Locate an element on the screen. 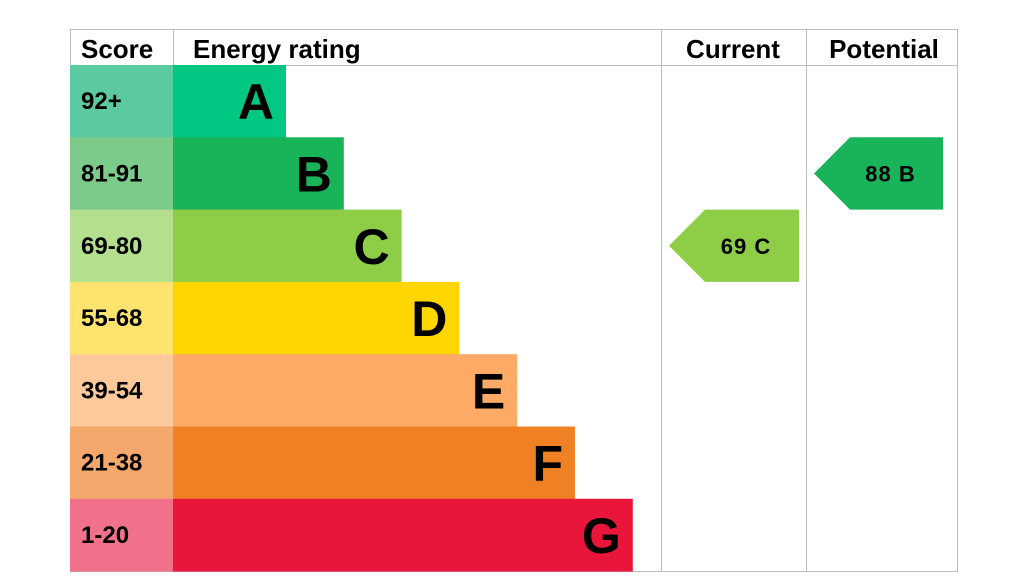 This screenshot has height=585, width=1024. rating-bar-c is located at coordinates (287, 246).